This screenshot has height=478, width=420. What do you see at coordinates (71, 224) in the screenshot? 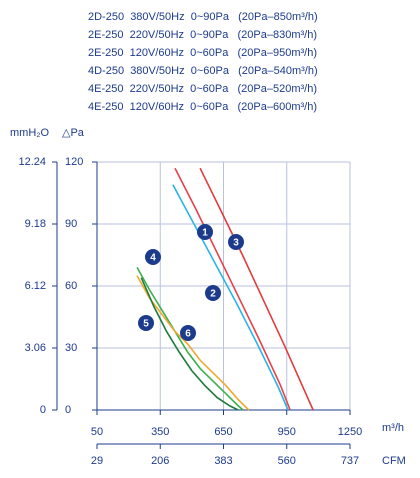
I see `y-tick-label: 90` at bounding box center [71, 224].